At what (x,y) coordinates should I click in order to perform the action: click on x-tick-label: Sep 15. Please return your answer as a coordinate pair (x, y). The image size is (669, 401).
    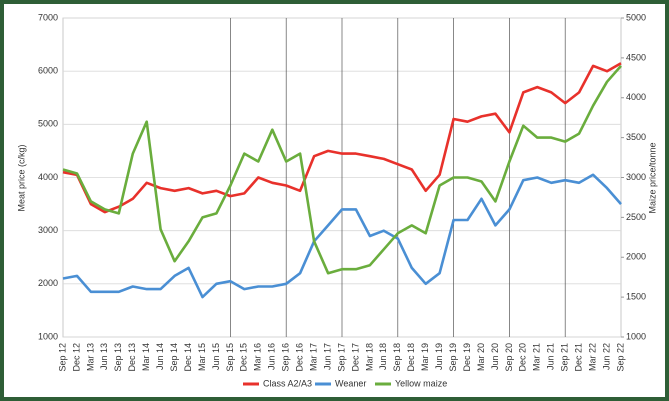
    Looking at the image, I should click on (230, 357).